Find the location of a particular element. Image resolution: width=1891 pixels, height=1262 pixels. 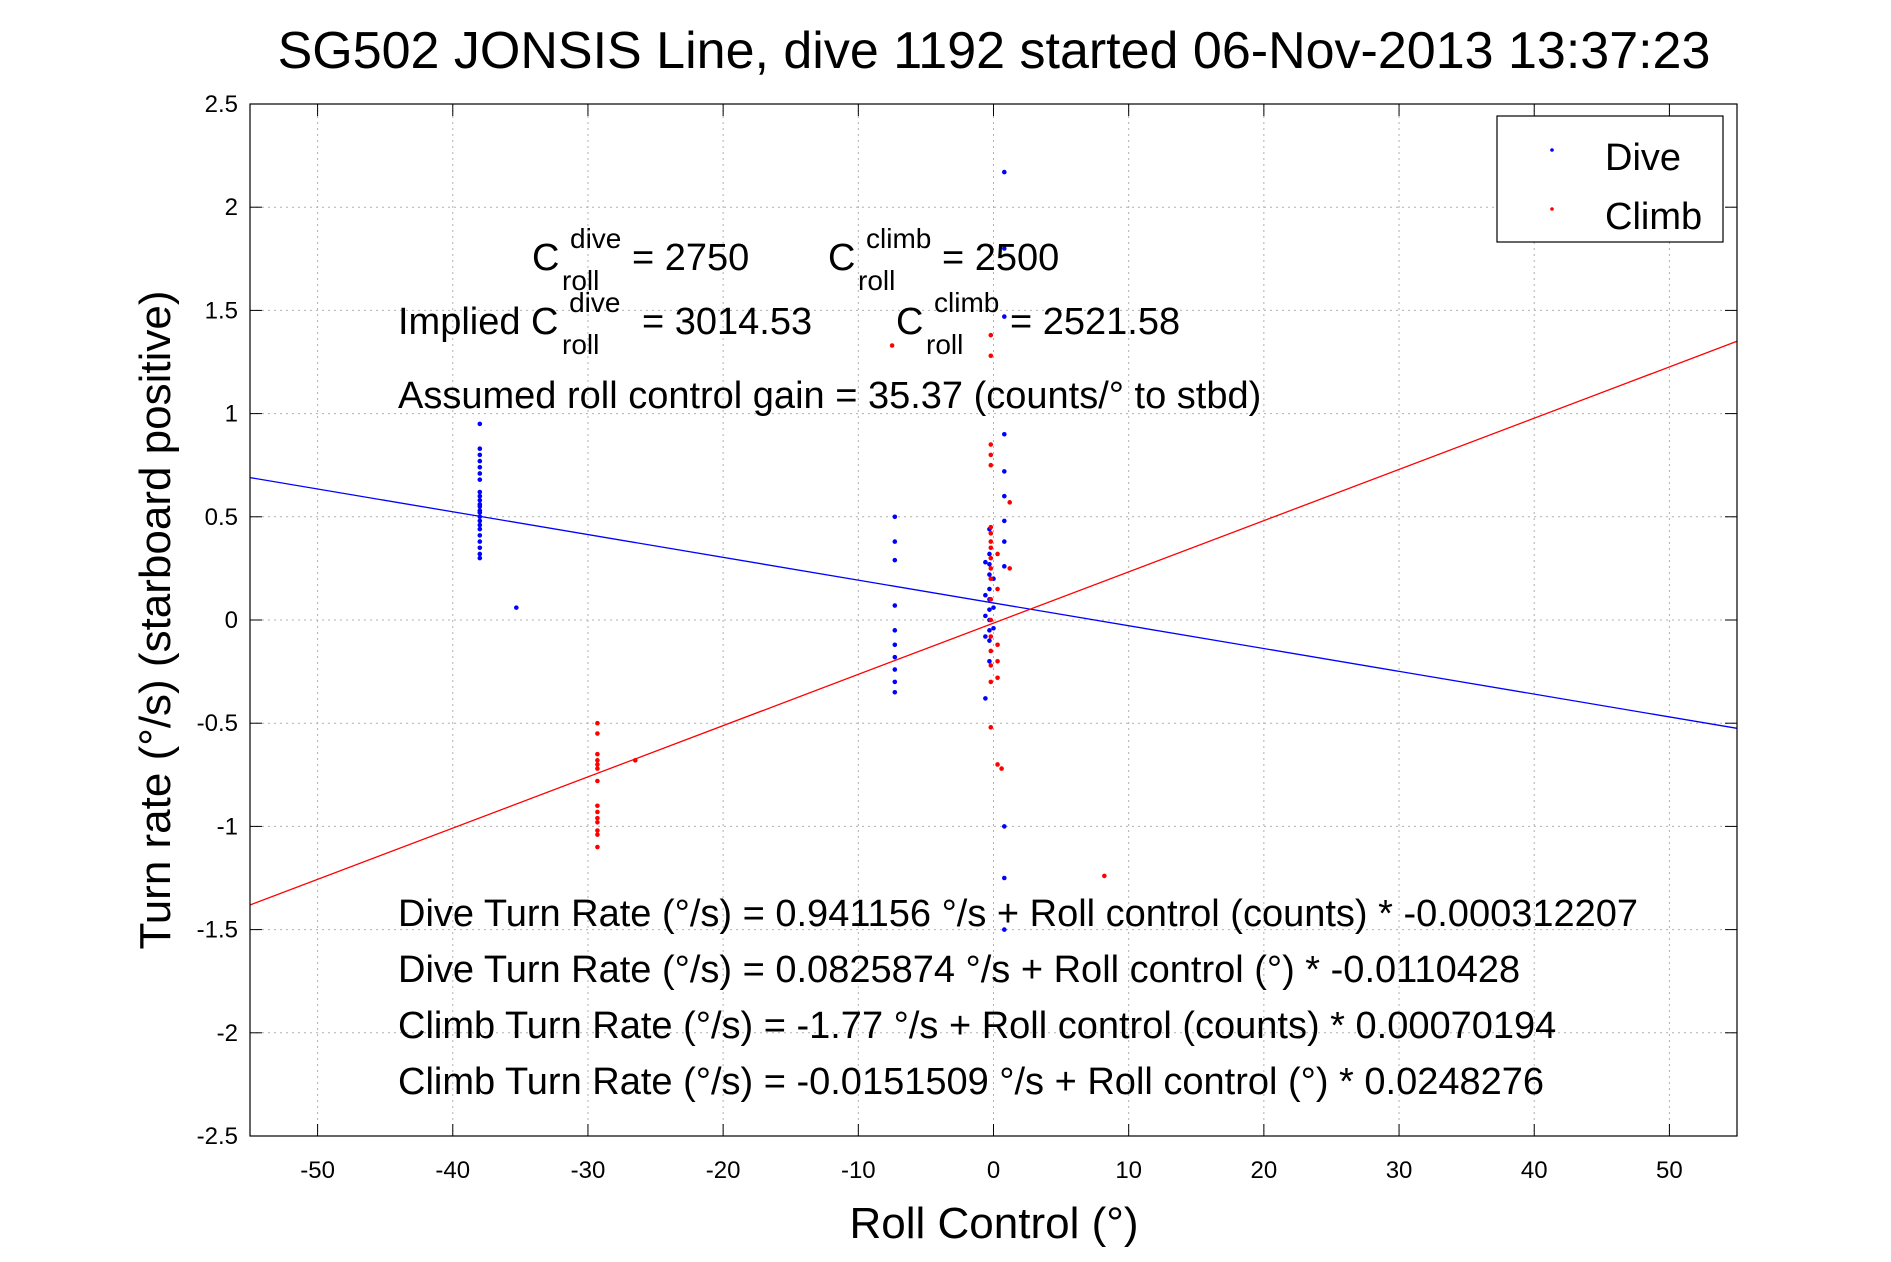

implied-climb-value: = 2521.58 is located at coordinates (1095, 322).